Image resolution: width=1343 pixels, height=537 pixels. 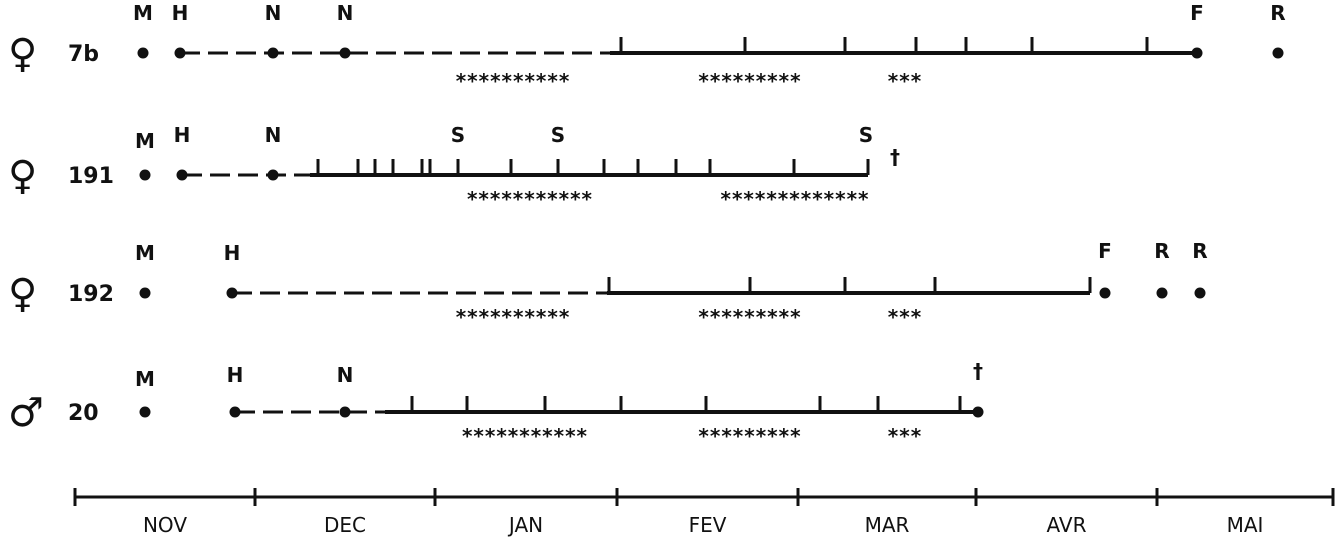 I want to click on month-label: NOV, so click(x=165, y=525).